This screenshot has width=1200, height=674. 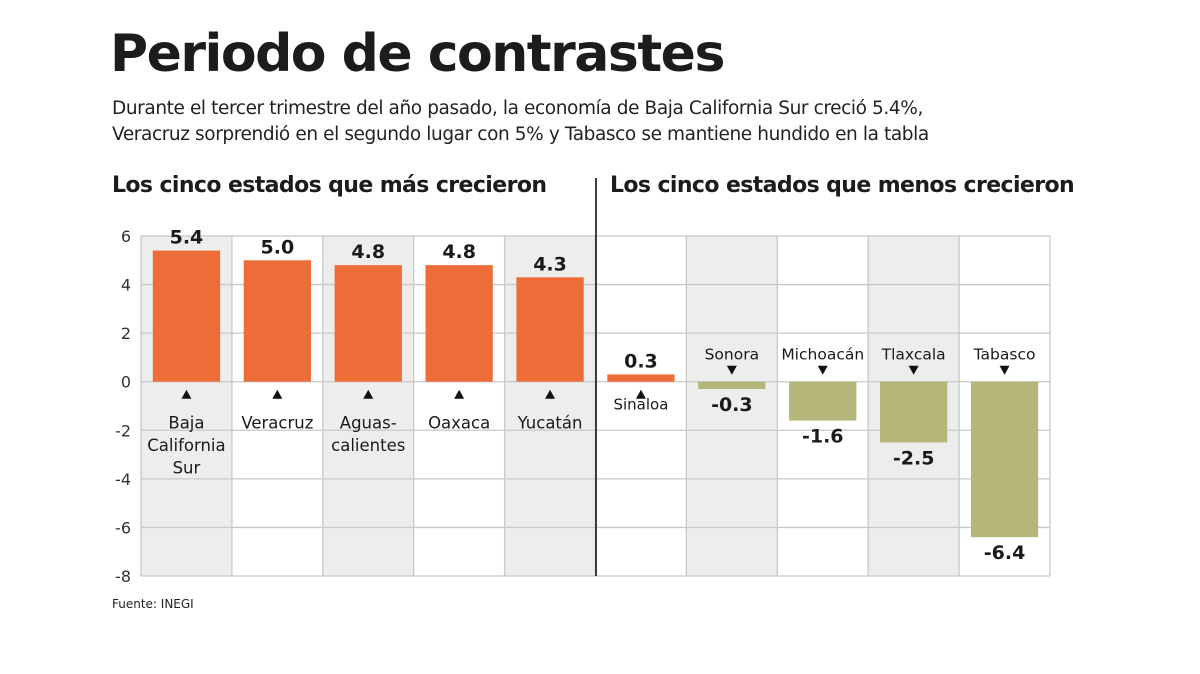 I want to click on page-title: Periodo de contrastes, so click(x=417, y=54).